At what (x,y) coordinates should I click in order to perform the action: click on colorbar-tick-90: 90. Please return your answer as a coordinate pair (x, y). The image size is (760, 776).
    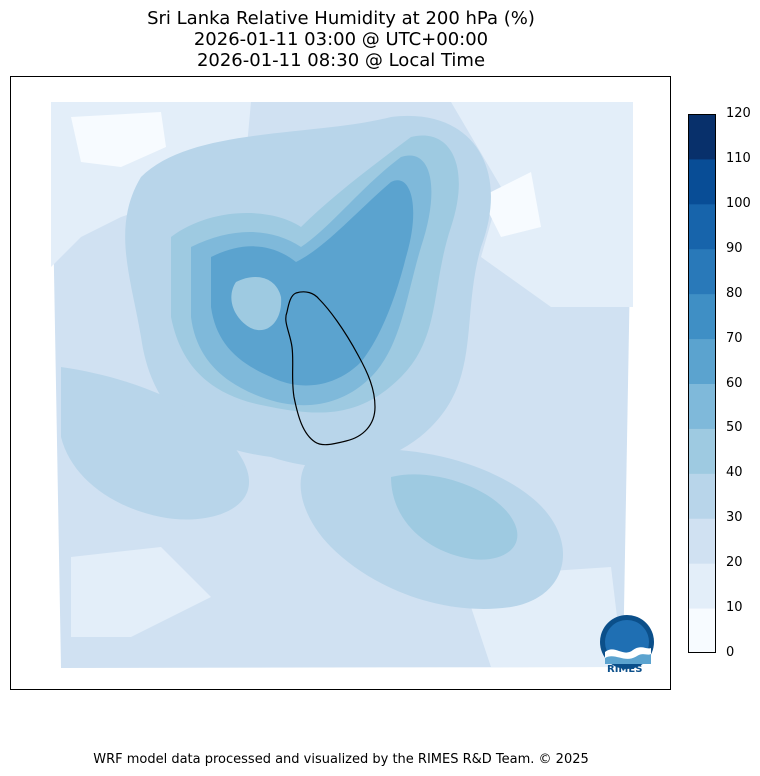
    Looking at the image, I should click on (734, 248).